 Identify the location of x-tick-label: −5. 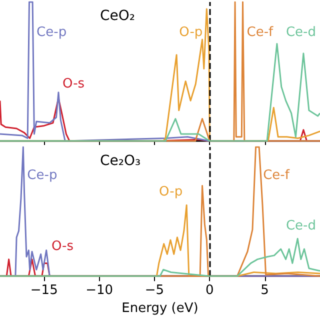
(154, 290).